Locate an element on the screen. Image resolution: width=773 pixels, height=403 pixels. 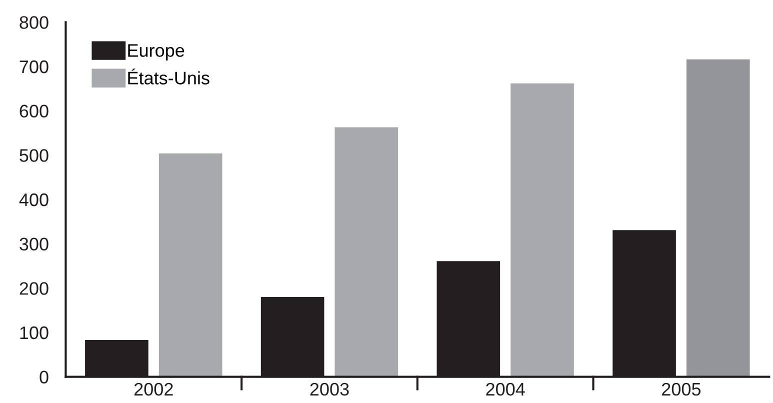
y-tick-label: 200 is located at coordinates (34, 288).